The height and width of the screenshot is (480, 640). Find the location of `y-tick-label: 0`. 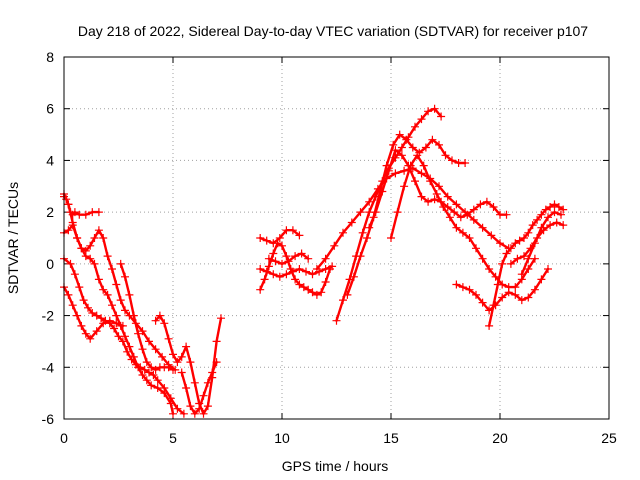

y-tick-label: 0 is located at coordinates (50, 264).